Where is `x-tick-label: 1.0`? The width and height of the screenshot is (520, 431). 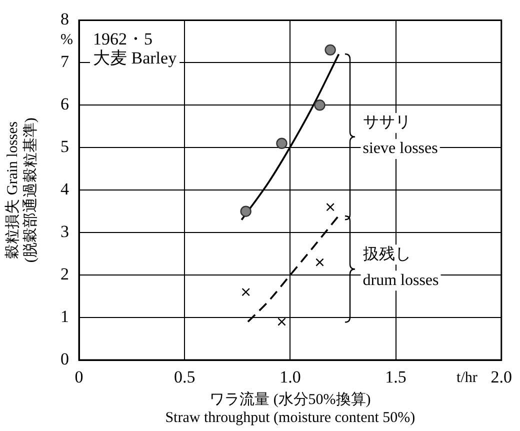
x-tick-label: 1.0 is located at coordinates (290, 377).